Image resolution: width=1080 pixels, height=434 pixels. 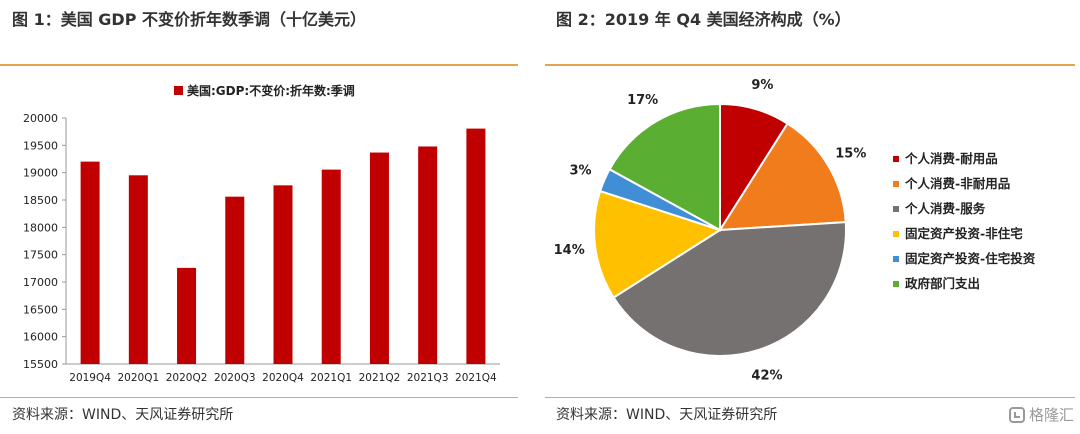 I want to click on watermark-text: 格隆汇, so click(x=1051, y=415).